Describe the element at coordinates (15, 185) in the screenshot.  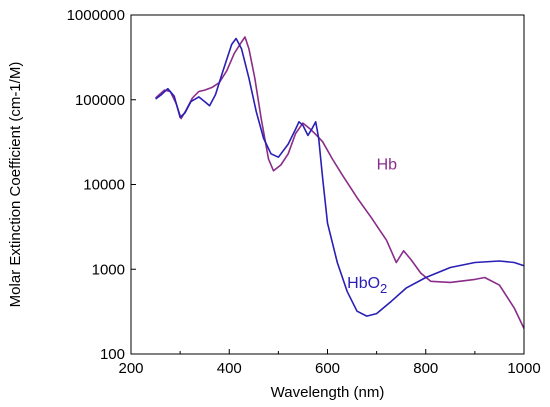
I see `y-axis-title: Molar Extinction Coefficient (cm-1/M)` at that location.